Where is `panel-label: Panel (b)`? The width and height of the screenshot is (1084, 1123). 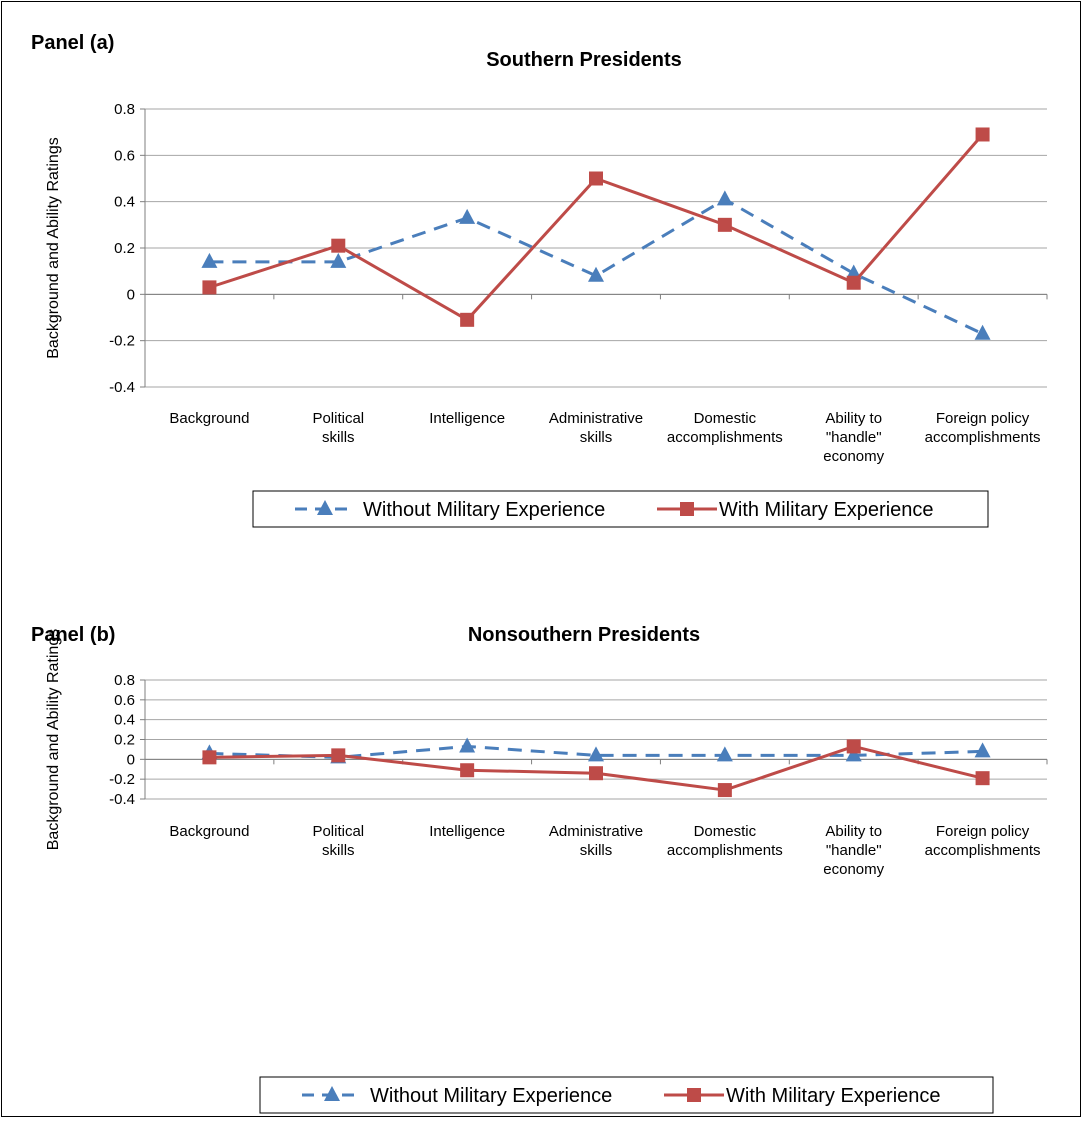
panel-label: Panel (b) is located at coordinates (73, 635).